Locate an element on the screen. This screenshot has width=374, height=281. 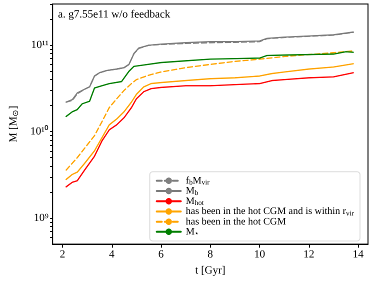
x-tick-label: 10 is located at coordinates (260, 254).